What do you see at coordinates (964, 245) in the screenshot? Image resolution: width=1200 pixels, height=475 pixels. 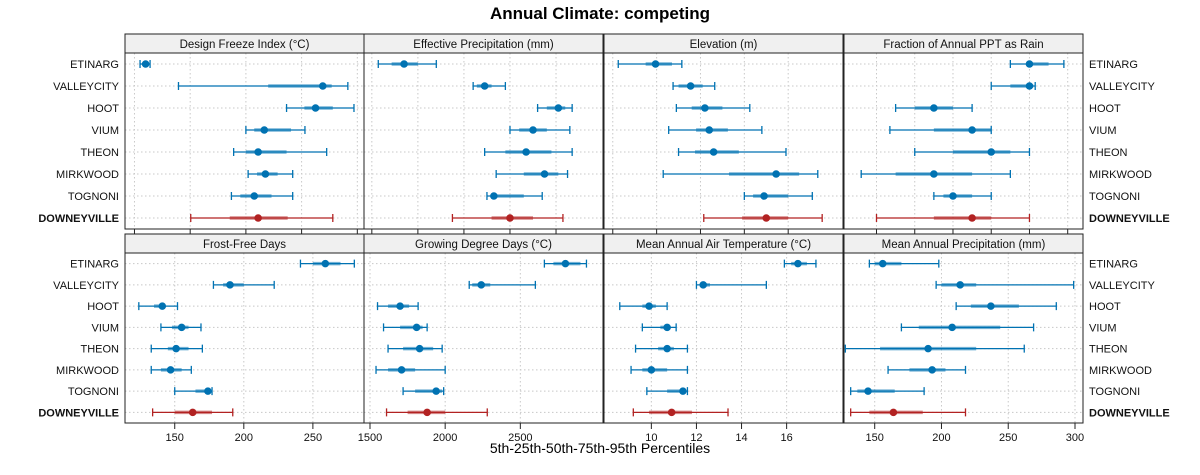 I see `panel-title: Mean Annual Precipitation (mm)` at bounding box center [964, 245].